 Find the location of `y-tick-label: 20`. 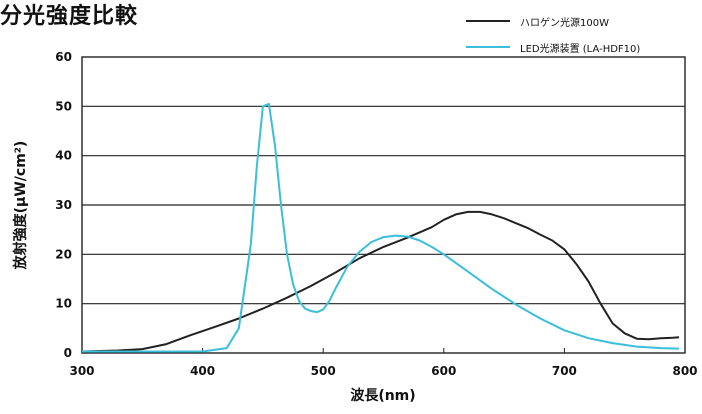

y-tick-label: 20 is located at coordinates (63, 254).